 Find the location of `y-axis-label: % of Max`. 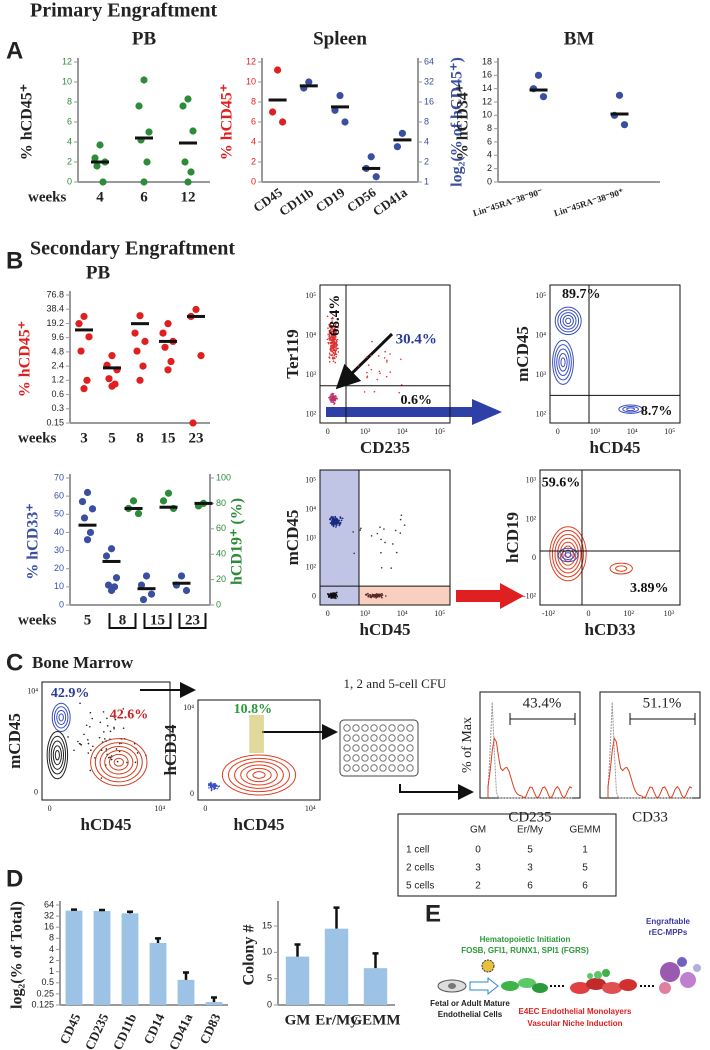

y-axis-label: % of Max is located at coordinates (467, 745).